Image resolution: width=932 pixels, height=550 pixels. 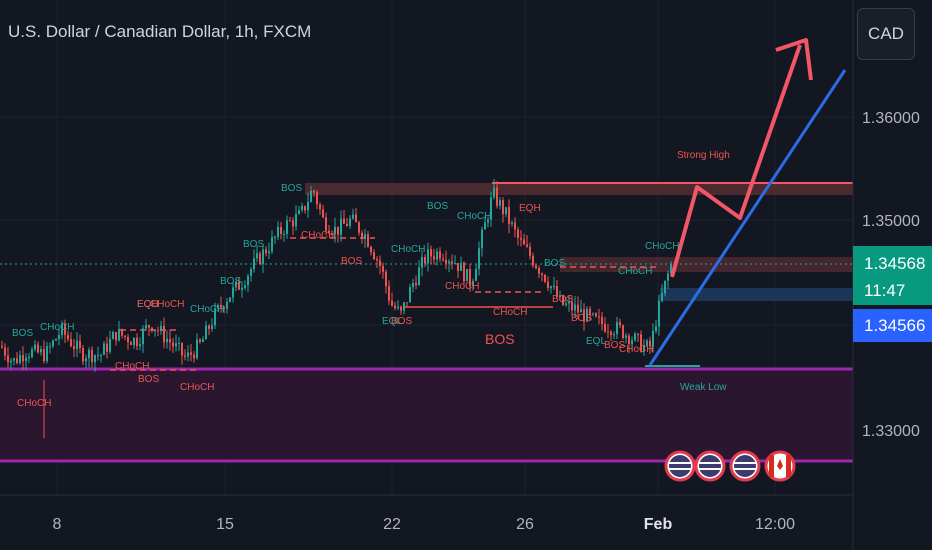 What do you see at coordinates (148, 304) in the screenshot?
I see `structure-label: EQH` at bounding box center [148, 304].